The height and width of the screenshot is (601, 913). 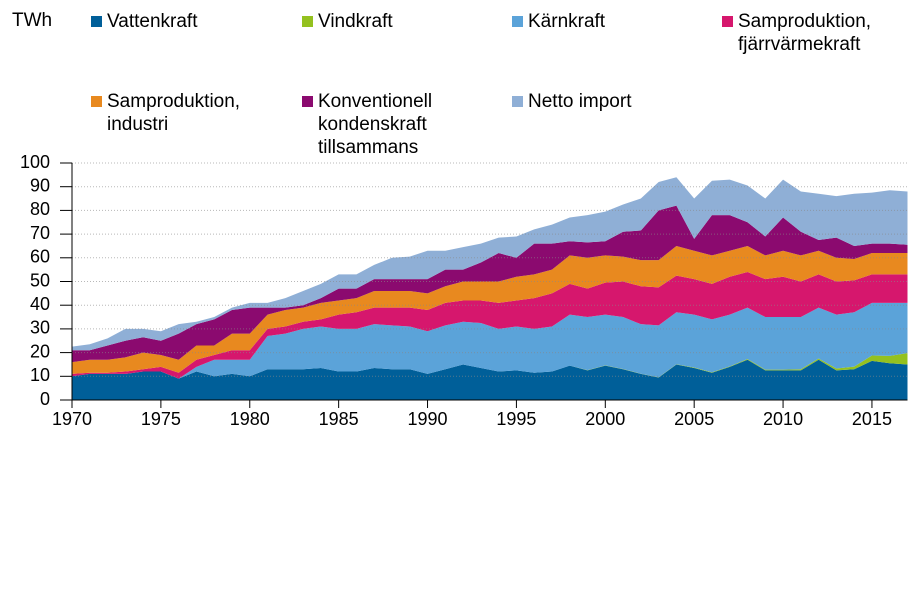 What do you see at coordinates (355, 21) in the screenshot?
I see `legend-label: Vindkraft` at bounding box center [355, 21].